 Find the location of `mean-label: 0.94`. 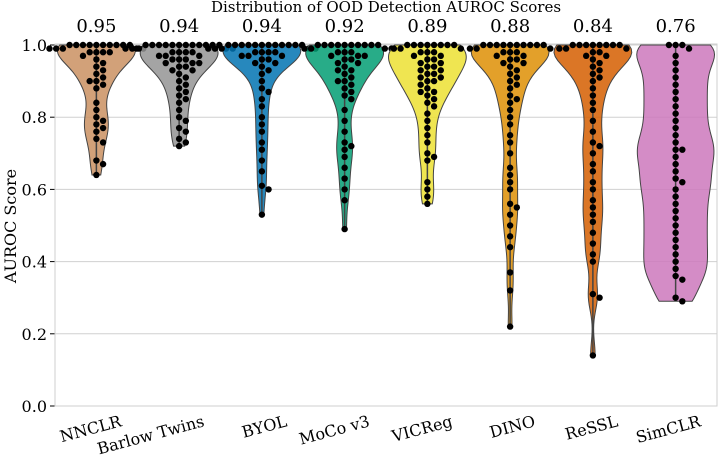

mean-label: 0.94 is located at coordinates (179, 26).